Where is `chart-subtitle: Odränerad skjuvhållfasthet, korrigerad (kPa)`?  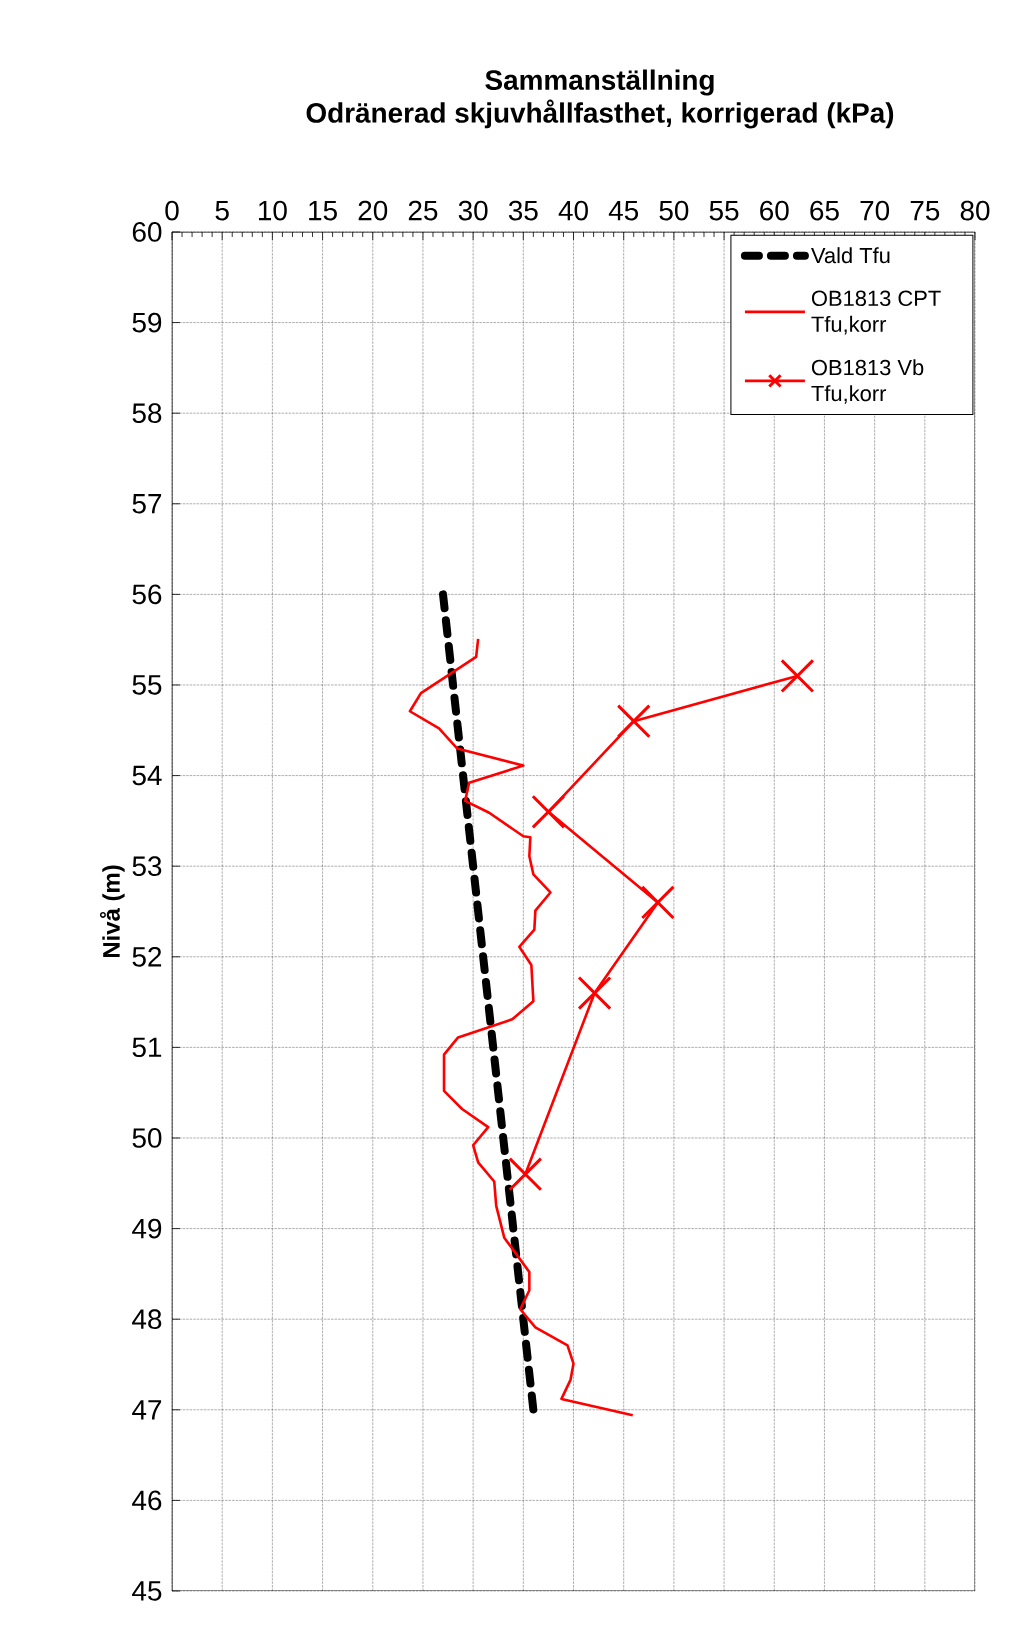 chart-subtitle: Odränerad skjuvhållfasthet, korrigerad (kPa) is located at coordinates (600, 114).